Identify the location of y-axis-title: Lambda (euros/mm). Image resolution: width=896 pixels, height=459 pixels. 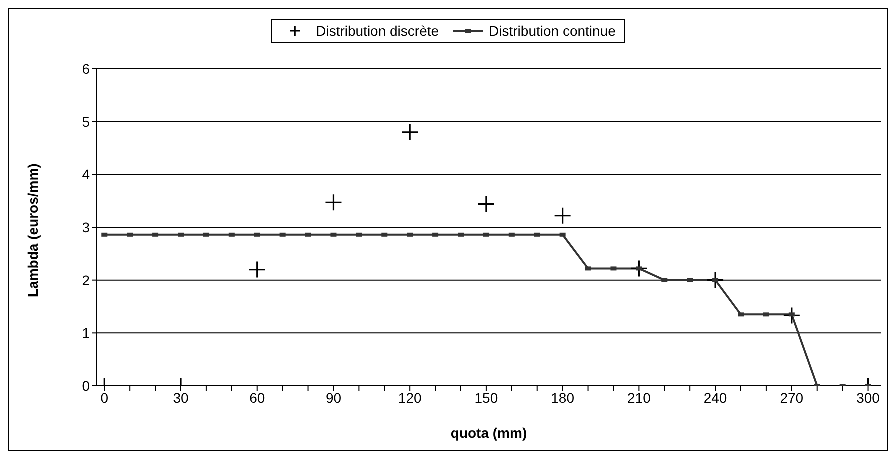
(32, 231).